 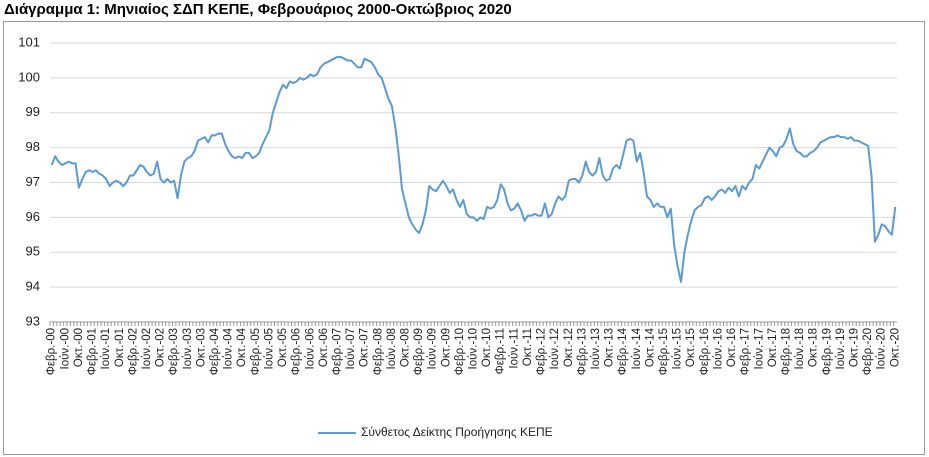 I want to click on y-tick-label: 95, so click(x=33, y=251).